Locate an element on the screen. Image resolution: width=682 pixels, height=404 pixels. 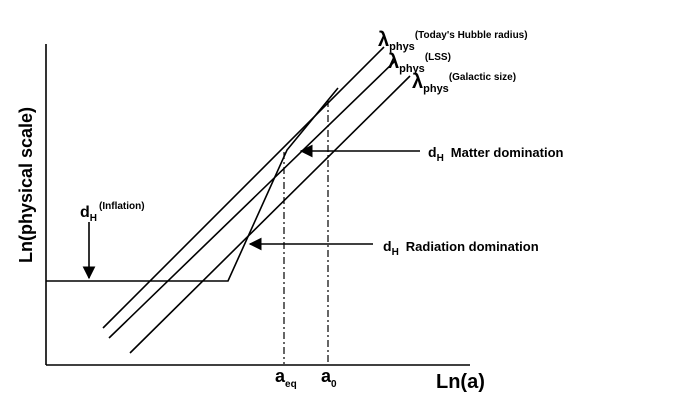
a-eq-tick-label: aeq is located at coordinates (286, 378).